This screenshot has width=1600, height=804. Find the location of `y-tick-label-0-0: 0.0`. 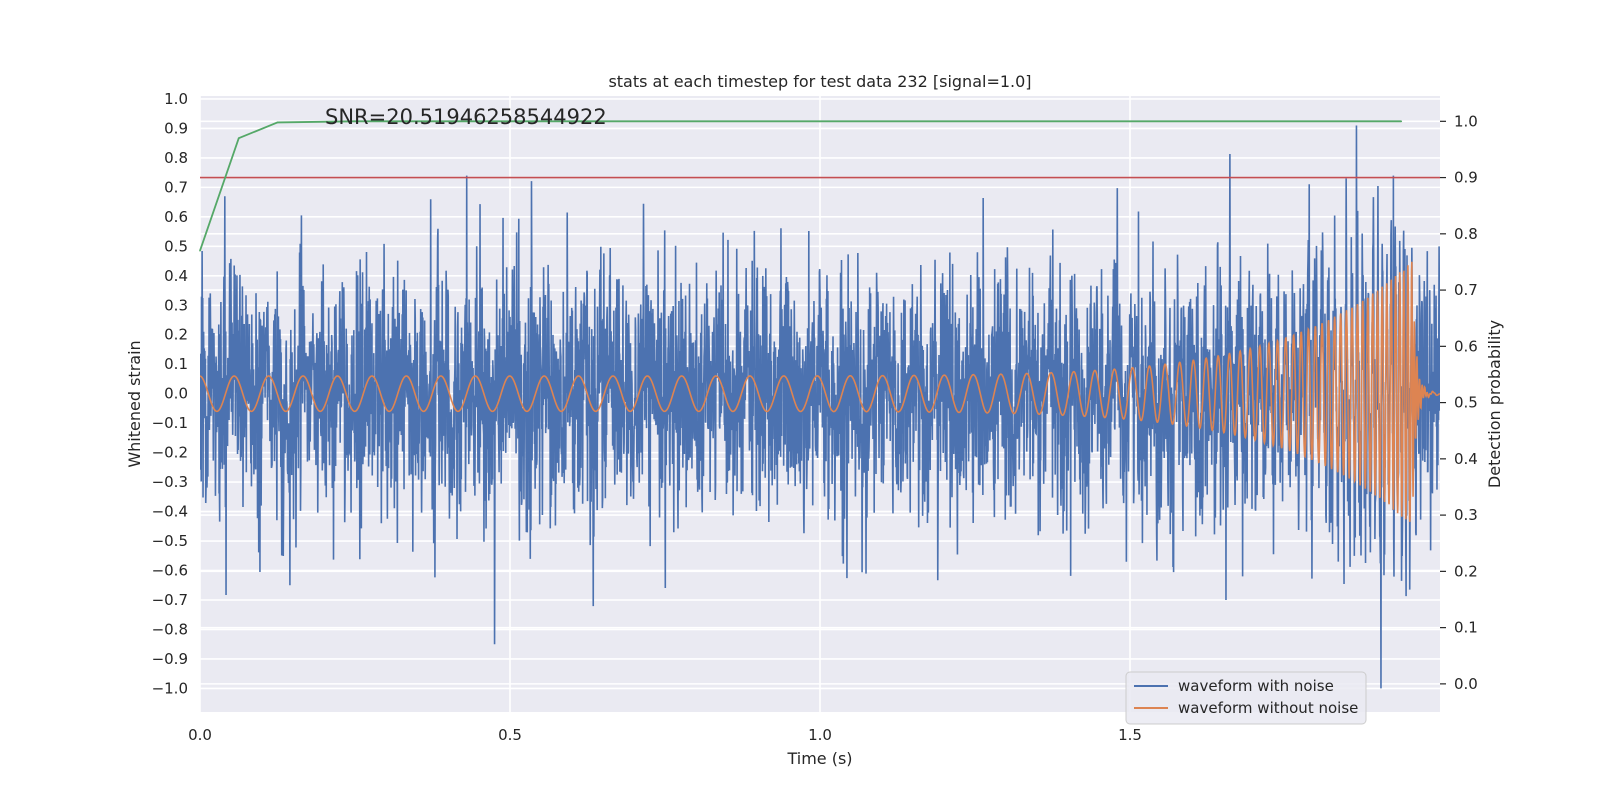

y-tick-label-0-0: 0.0 is located at coordinates (176, 394).